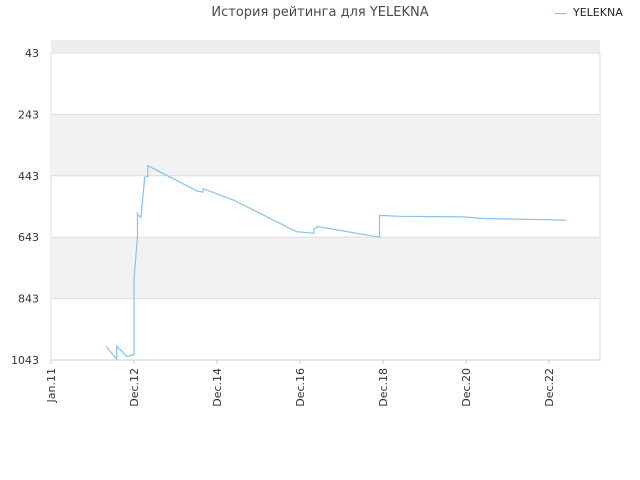  I want to click on y-tick-label: 243, so click(28, 114).